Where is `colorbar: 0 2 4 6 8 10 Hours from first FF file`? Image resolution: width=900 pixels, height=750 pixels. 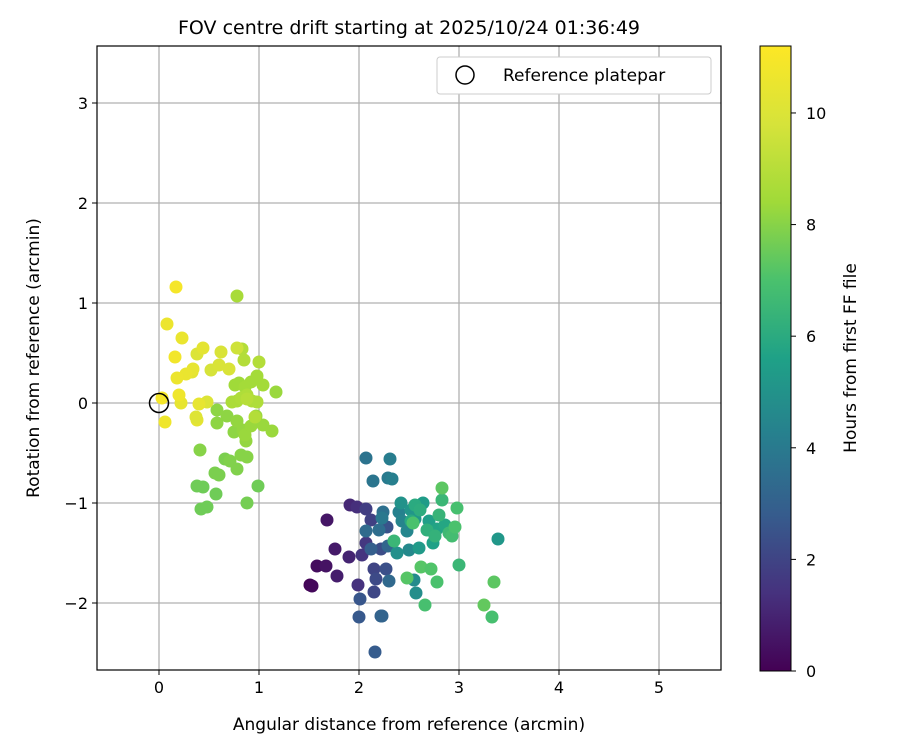 colorbar: 0 2 4 6 8 10 Hours from first FF file is located at coordinates (810, 363).